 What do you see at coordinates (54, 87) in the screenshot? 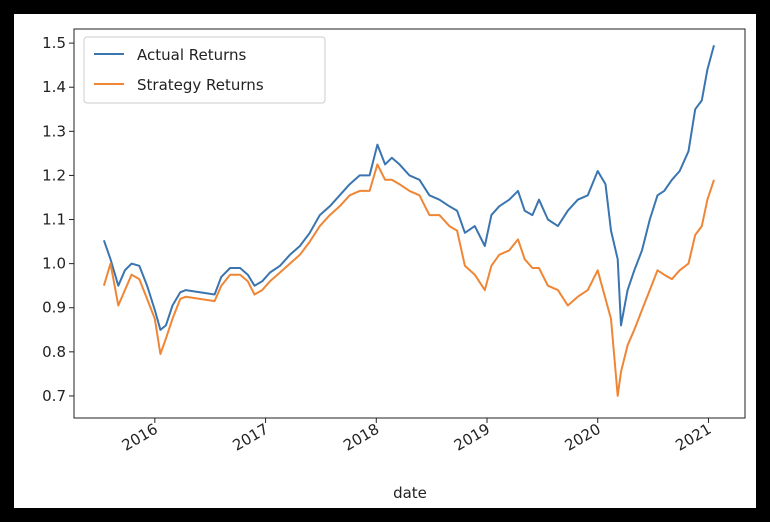
I see `y-tick-label: 1.4` at bounding box center [54, 87].